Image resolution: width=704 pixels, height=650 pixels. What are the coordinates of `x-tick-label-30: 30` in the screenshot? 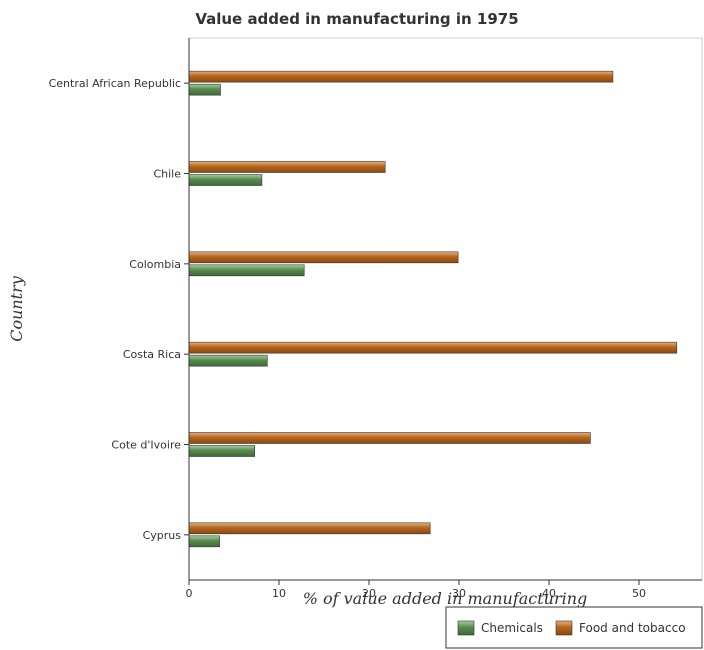 It's located at (459, 593).